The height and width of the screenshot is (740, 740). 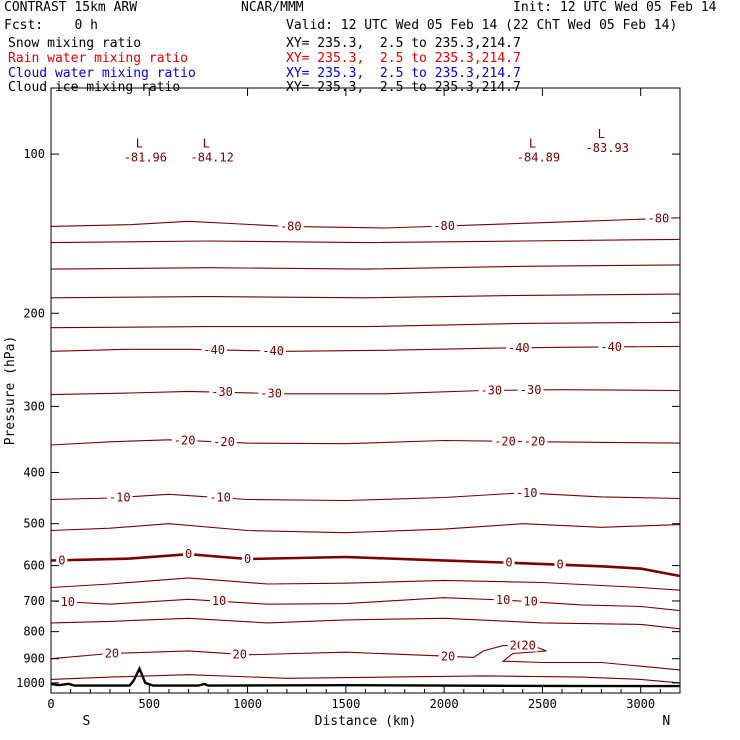 I want to click on y-tick-label: 900, so click(x=34, y=659).